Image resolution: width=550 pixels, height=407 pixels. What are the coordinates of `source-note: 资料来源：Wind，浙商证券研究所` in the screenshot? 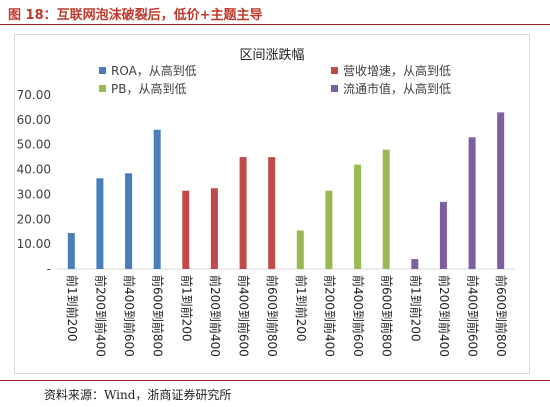 It's located at (138, 395).